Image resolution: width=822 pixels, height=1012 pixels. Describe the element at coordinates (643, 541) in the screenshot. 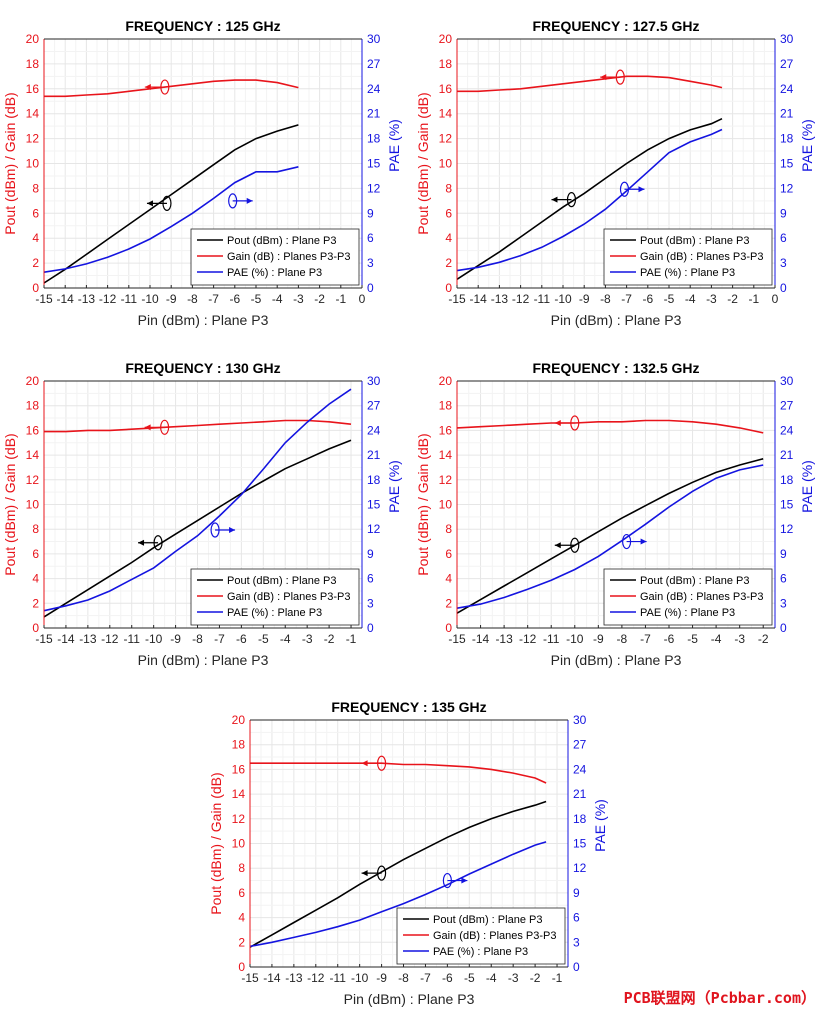

I see `pae-marker-arrowhead` at that location.